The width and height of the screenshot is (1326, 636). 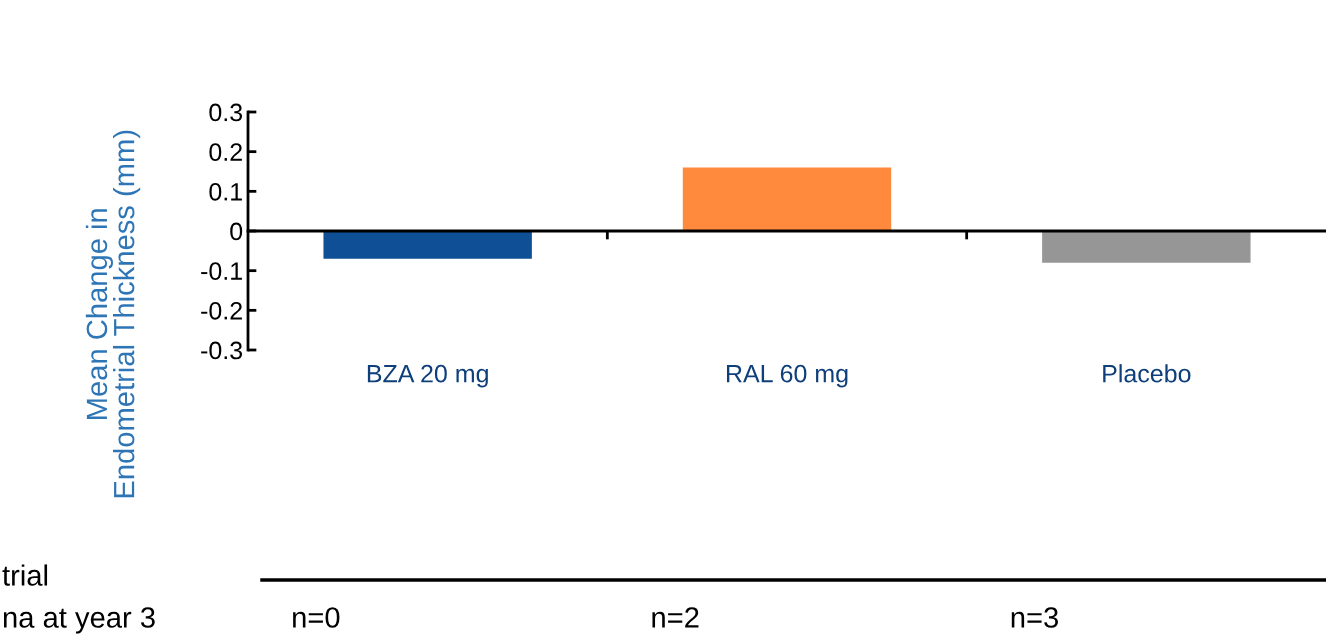 I want to click on x-tick-label: RAL 60 mg, so click(x=787, y=376).